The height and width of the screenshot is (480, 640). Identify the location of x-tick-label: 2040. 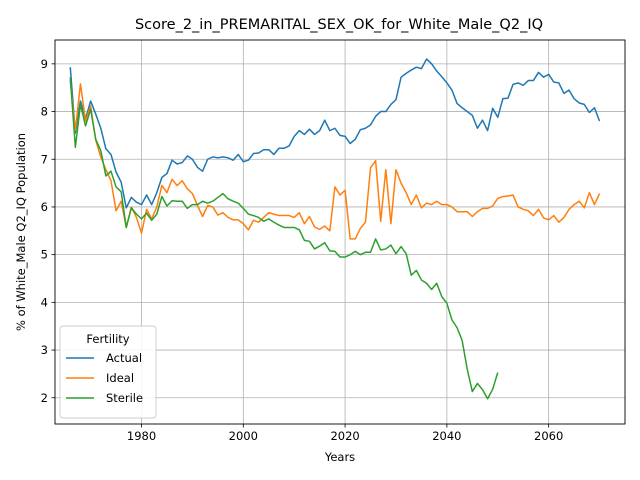
(446, 436).